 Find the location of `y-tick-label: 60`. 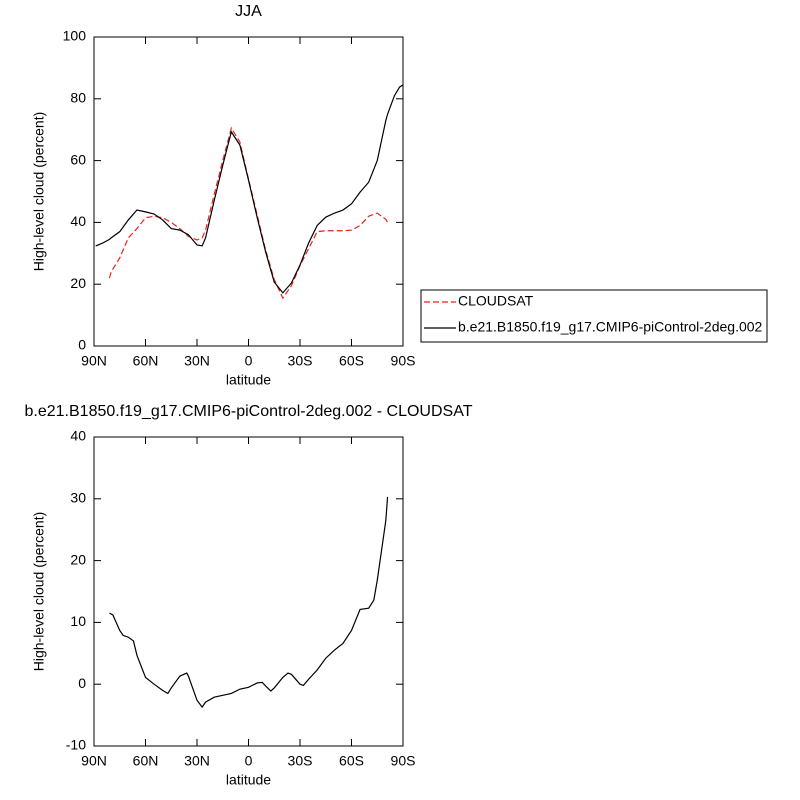

y-tick-label: 60 is located at coordinates (78, 159).